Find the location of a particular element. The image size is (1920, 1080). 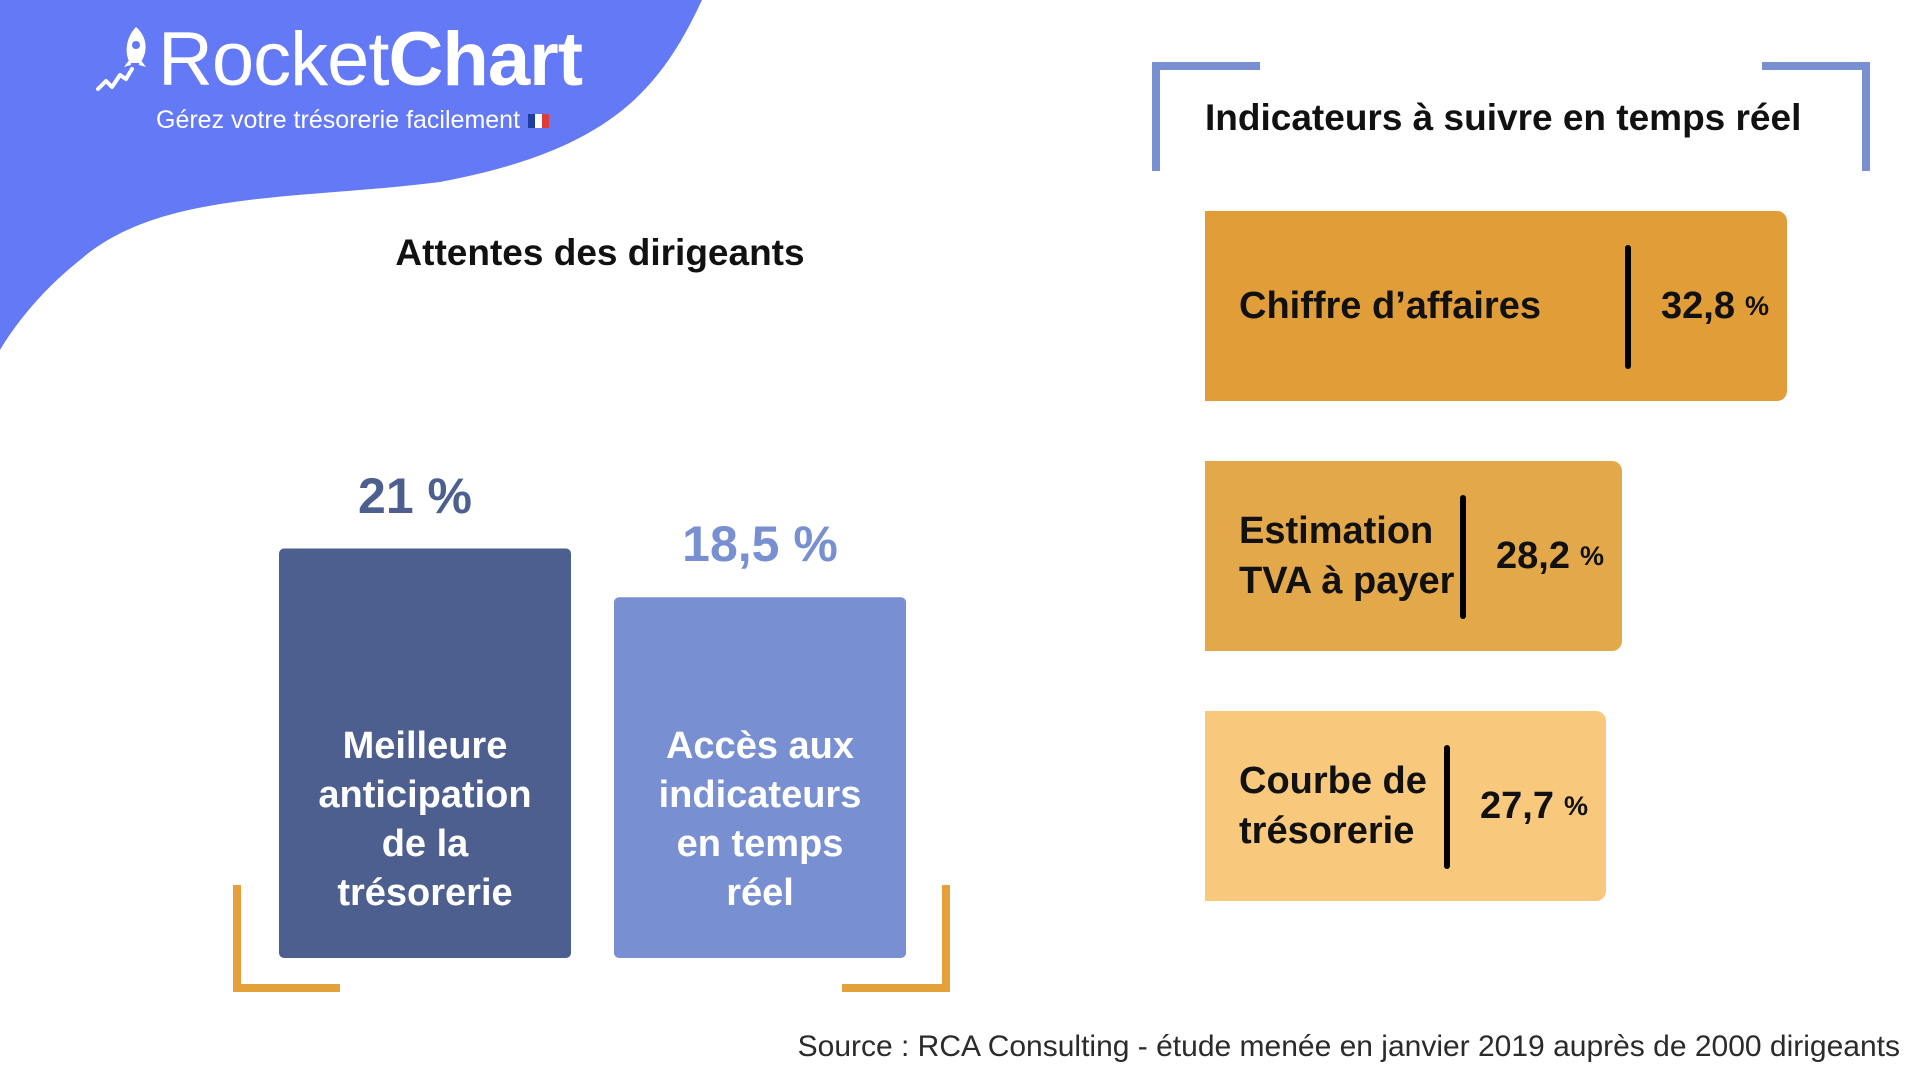

indicator-label-line: Chiffre d’affaires is located at coordinates (1390, 306).